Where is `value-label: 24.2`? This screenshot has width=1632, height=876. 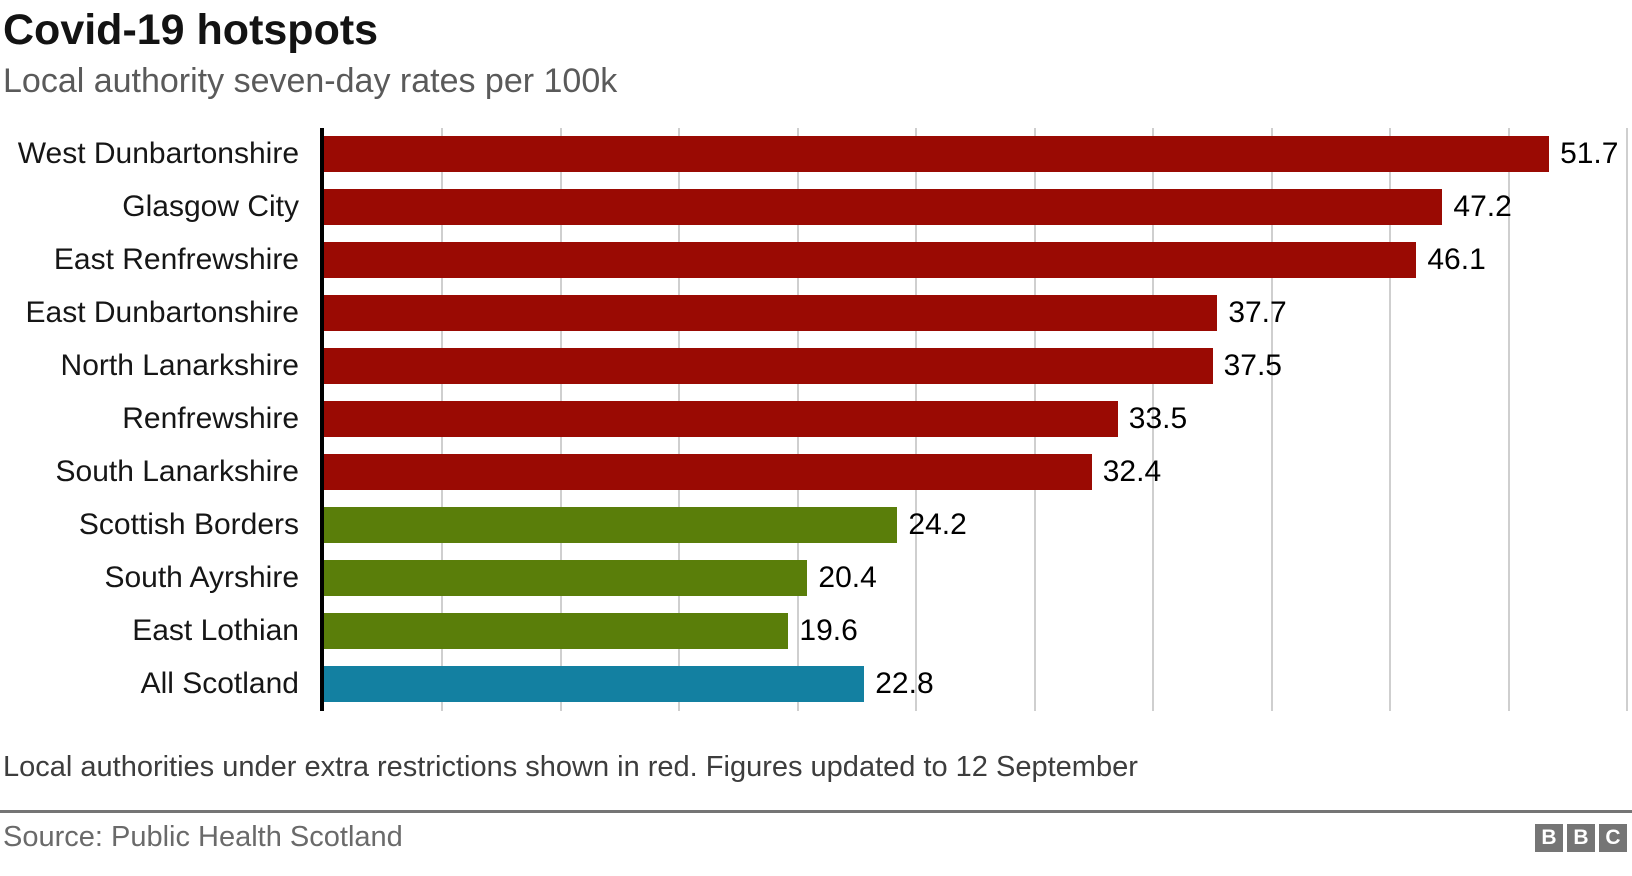 value-label: 24.2 is located at coordinates (937, 525).